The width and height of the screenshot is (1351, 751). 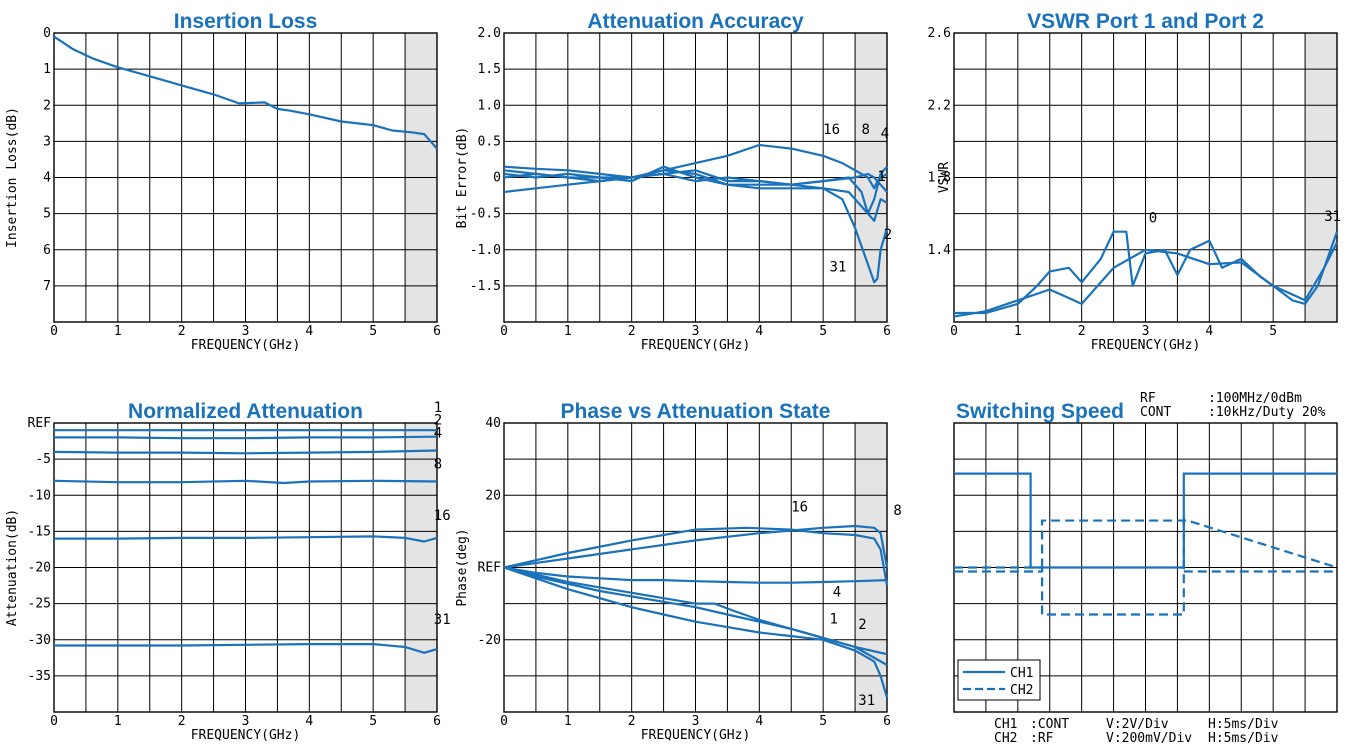 What do you see at coordinates (1255, 398) in the screenshot?
I see `condition-value: :100MHz/0dBm` at bounding box center [1255, 398].